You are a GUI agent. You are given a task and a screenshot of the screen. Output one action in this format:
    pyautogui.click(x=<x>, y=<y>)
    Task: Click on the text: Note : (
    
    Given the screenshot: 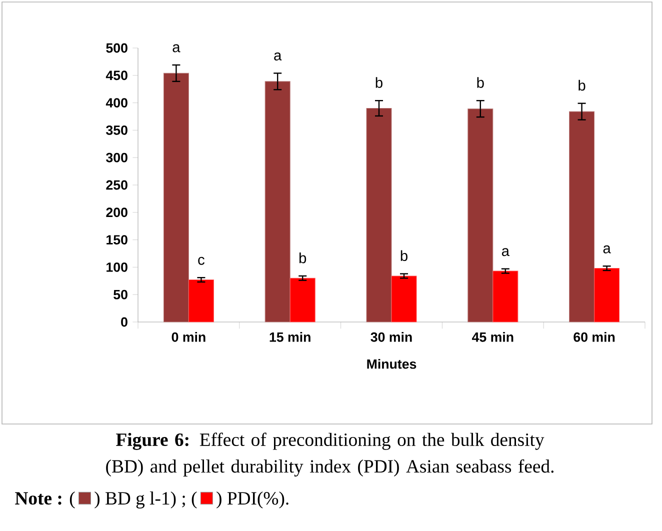 What is the action you would take?
    pyautogui.click(x=45, y=499)
    